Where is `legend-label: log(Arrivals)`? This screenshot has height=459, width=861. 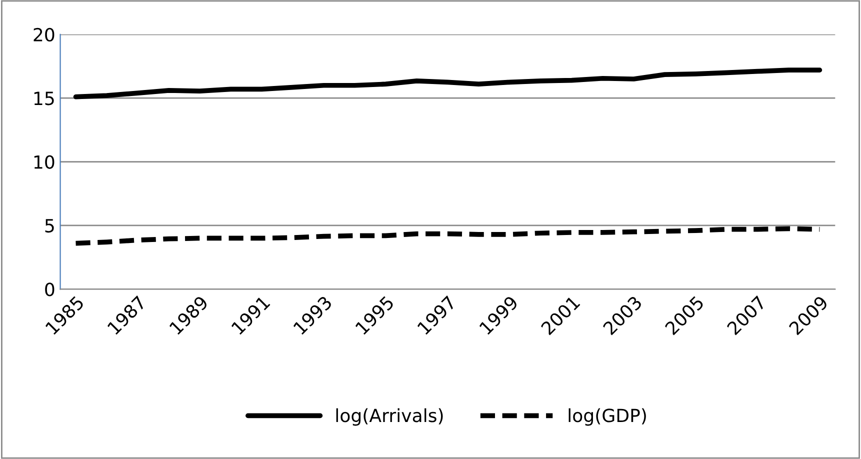 legend-label: log(Arrivals) is located at coordinates (389, 417).